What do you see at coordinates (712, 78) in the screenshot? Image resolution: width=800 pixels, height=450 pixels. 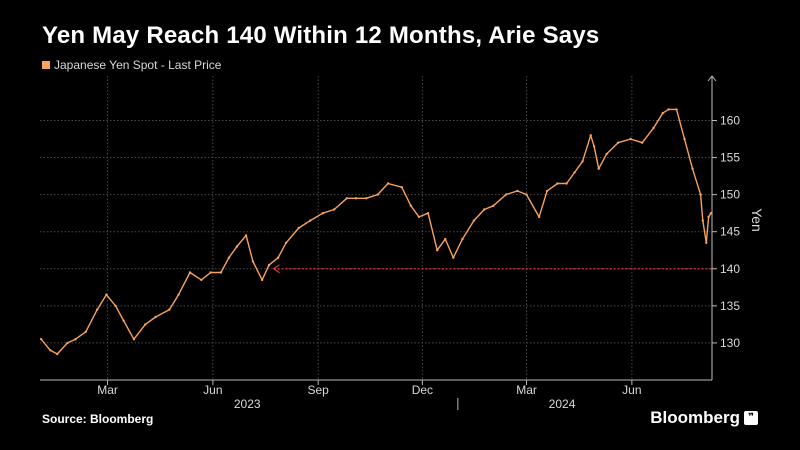 I see `y-axis-arrow` at bounding box center [712, 78].